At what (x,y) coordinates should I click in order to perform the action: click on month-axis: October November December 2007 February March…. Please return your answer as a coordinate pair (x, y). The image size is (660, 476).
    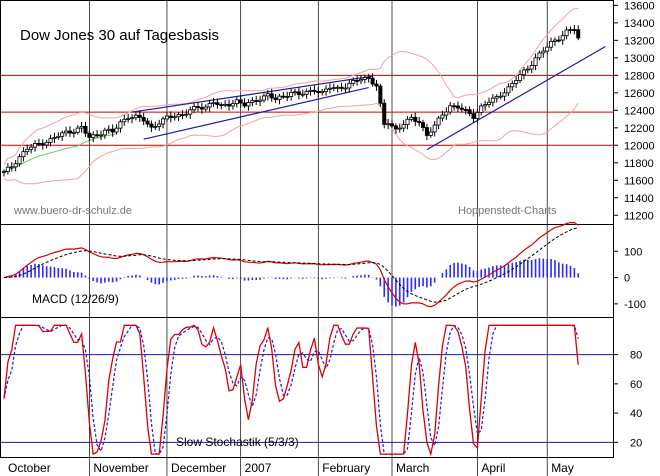
    Looking at the image, I should click on (291, 468).